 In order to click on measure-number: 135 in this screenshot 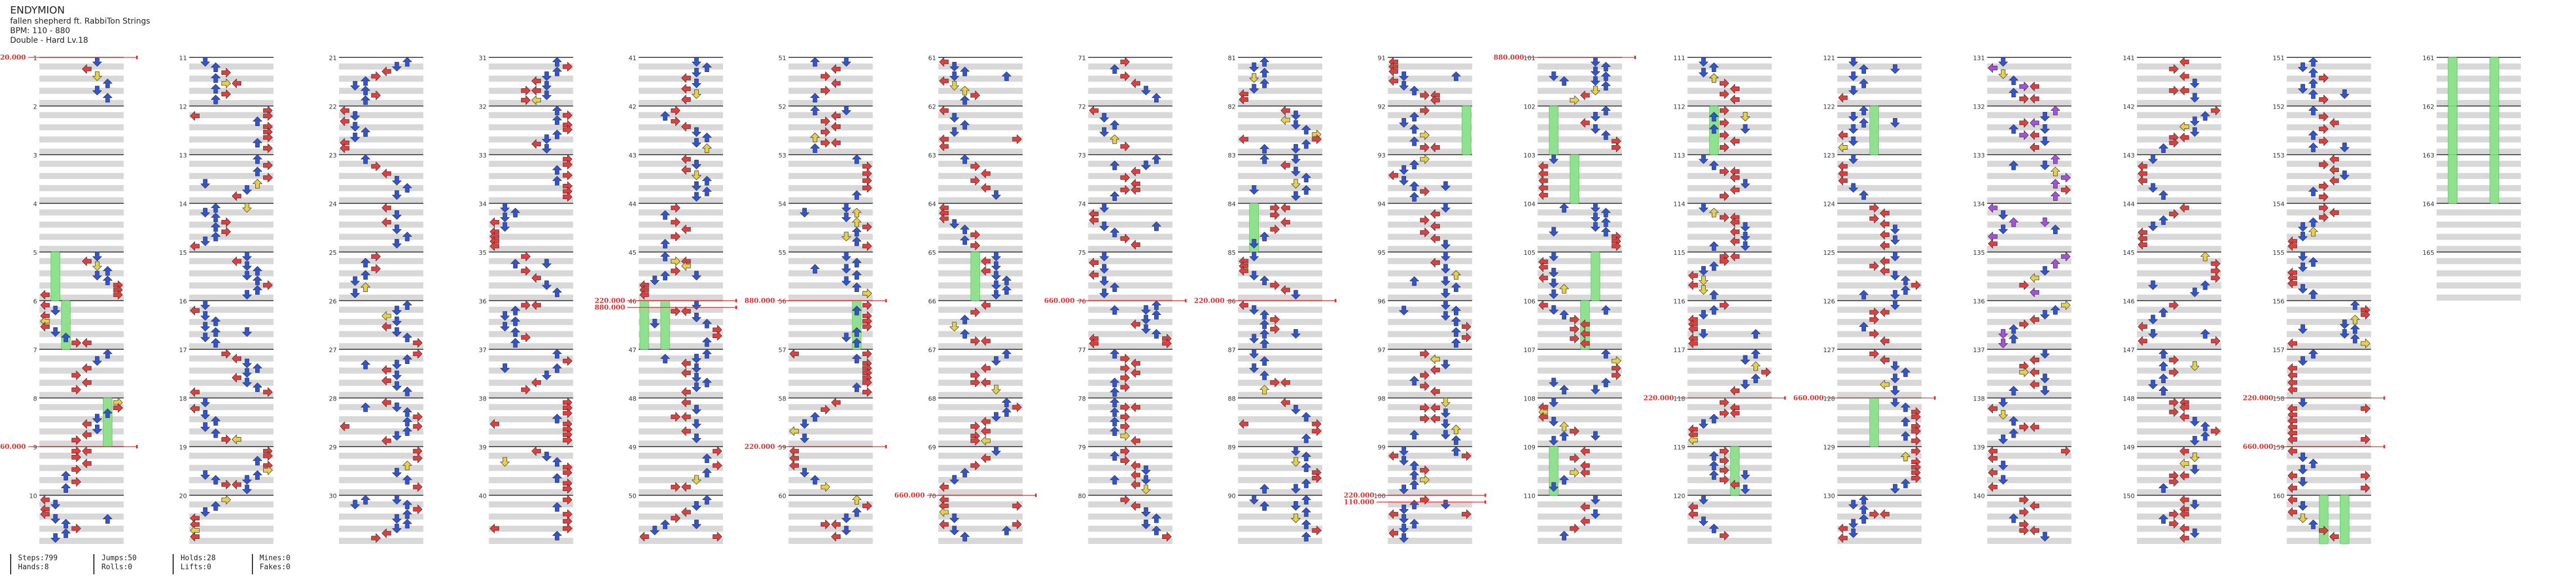, I will do `click(1979, 252)`.